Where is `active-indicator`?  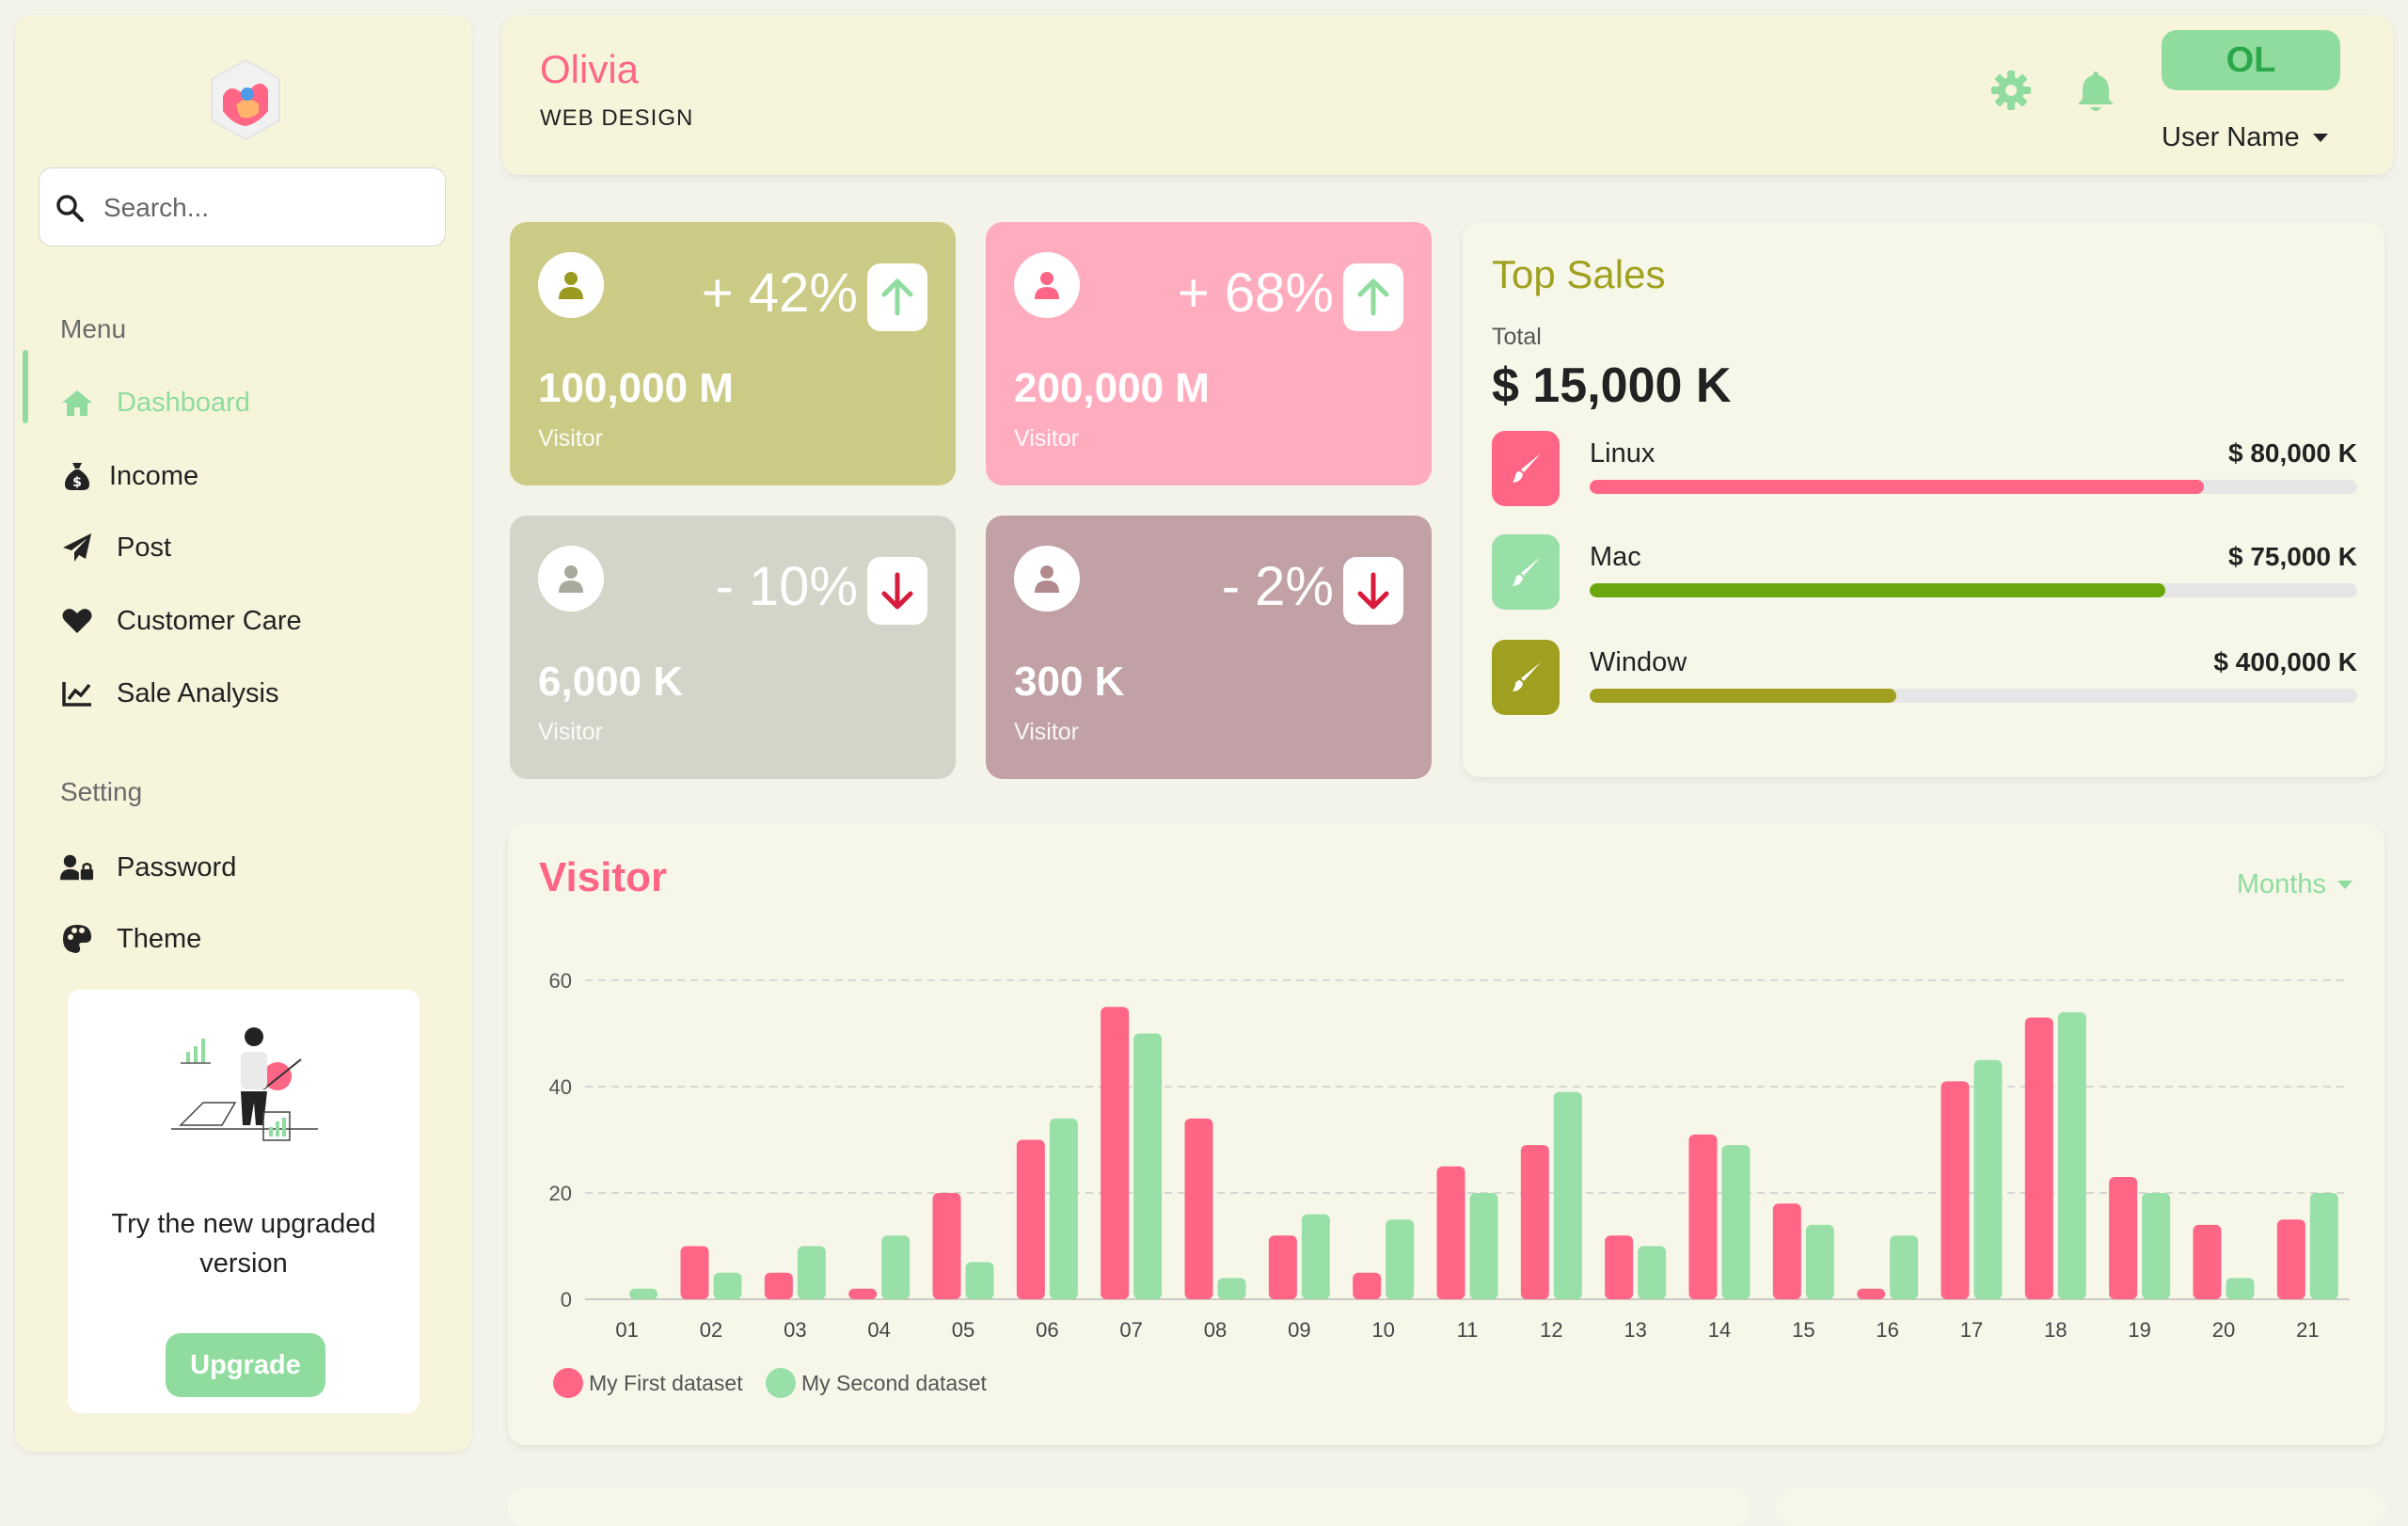
active-indicator is located at coordinates (26, 386).